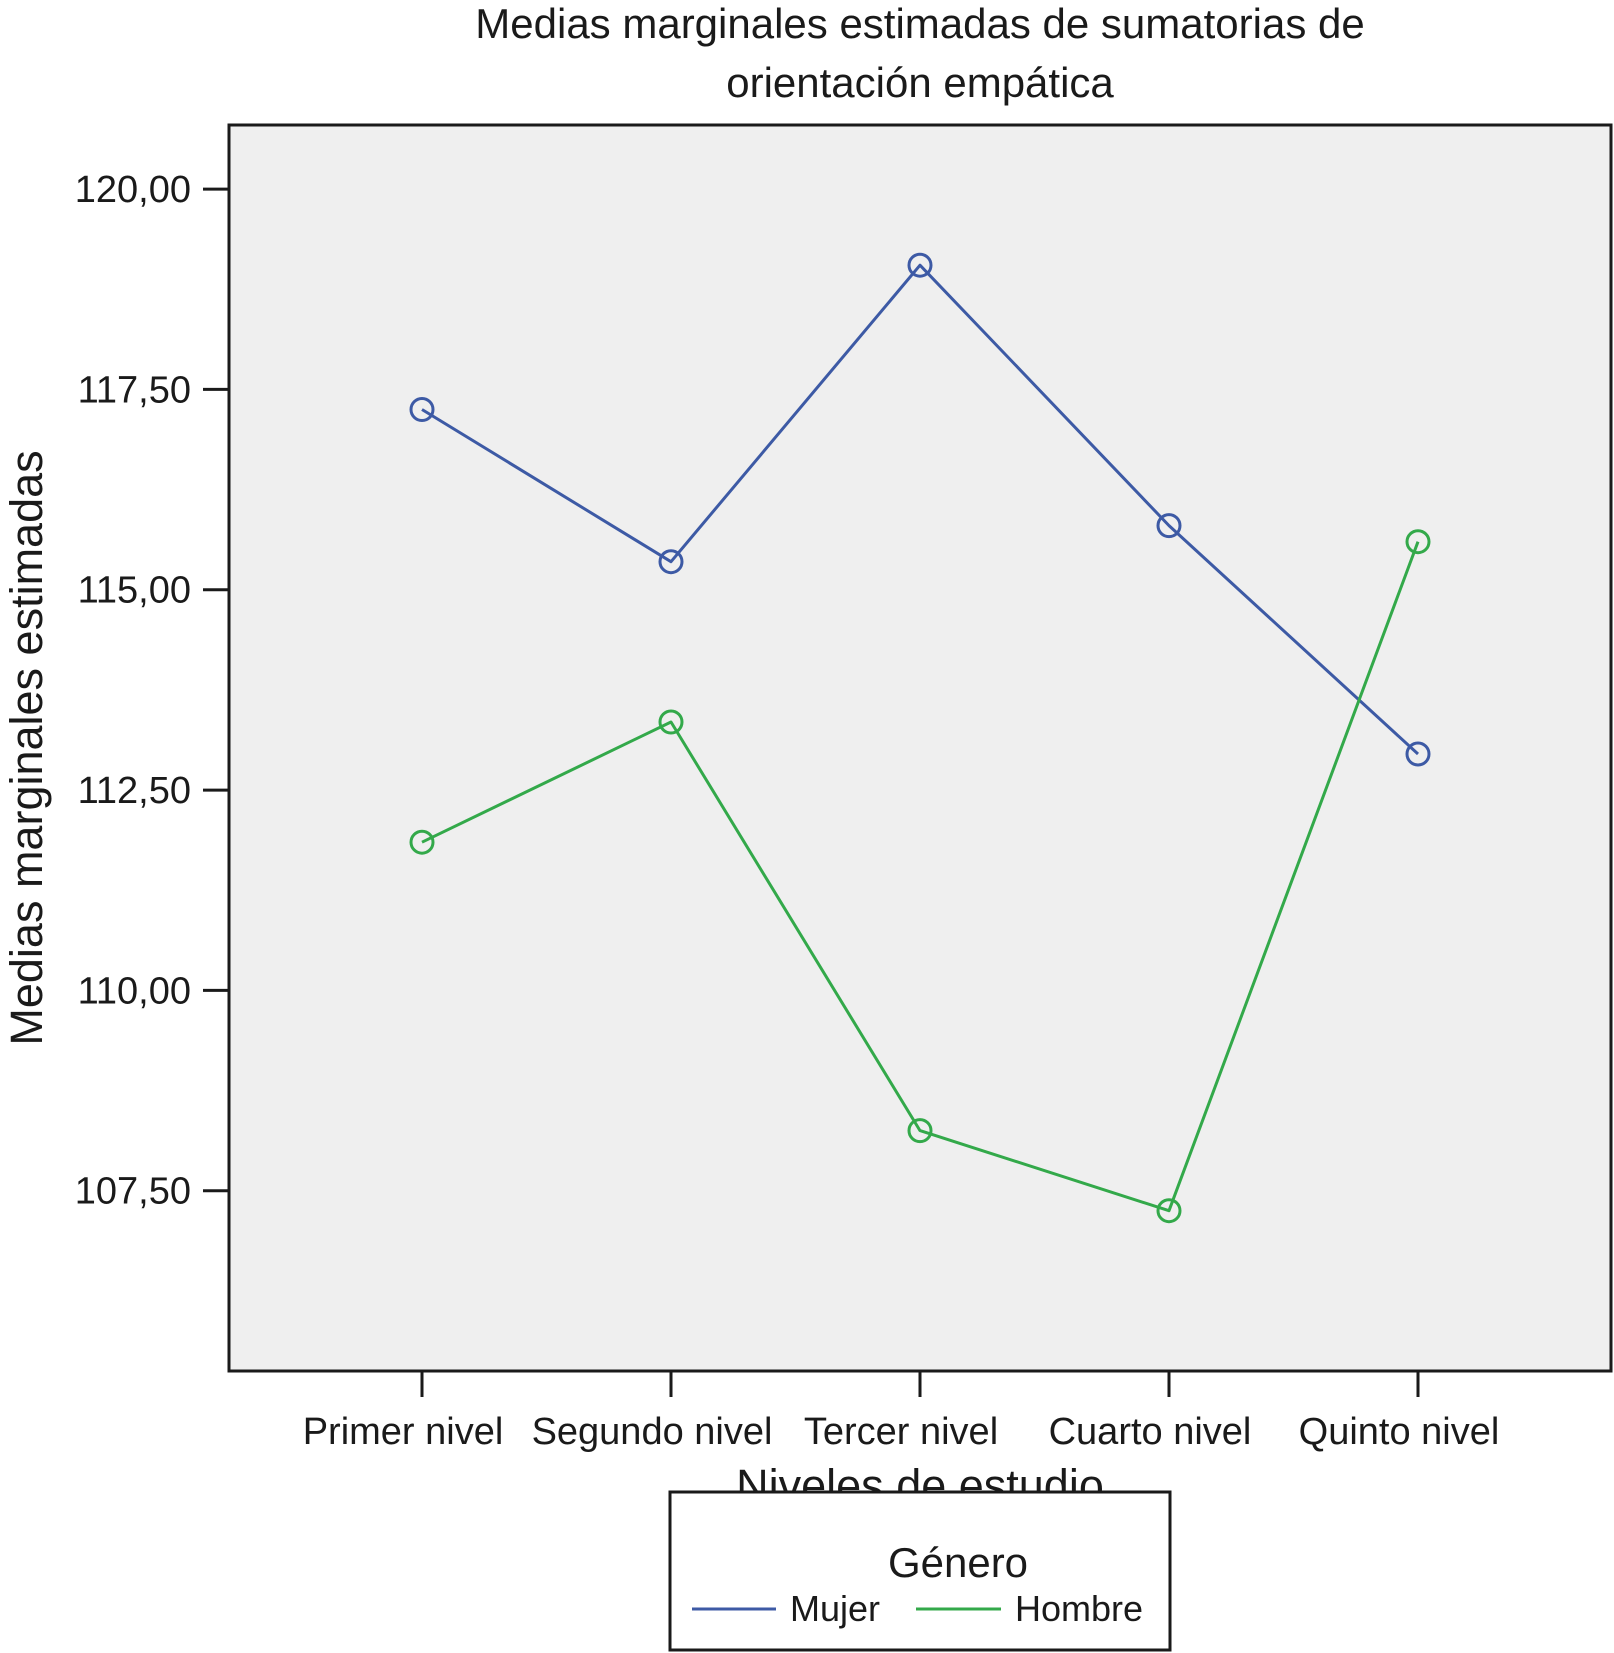  Describe the element at coordinates (901, 1432) in the screenshot. I see `x-tick-label: Tercer nivel` at that location.